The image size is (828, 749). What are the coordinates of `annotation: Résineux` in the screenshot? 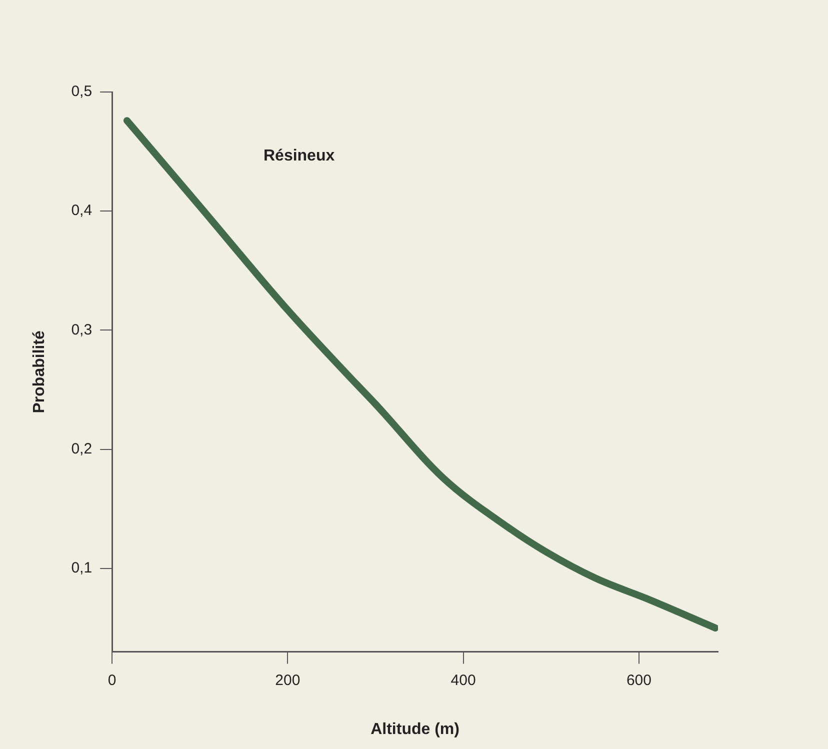 It's located at (299, 155).